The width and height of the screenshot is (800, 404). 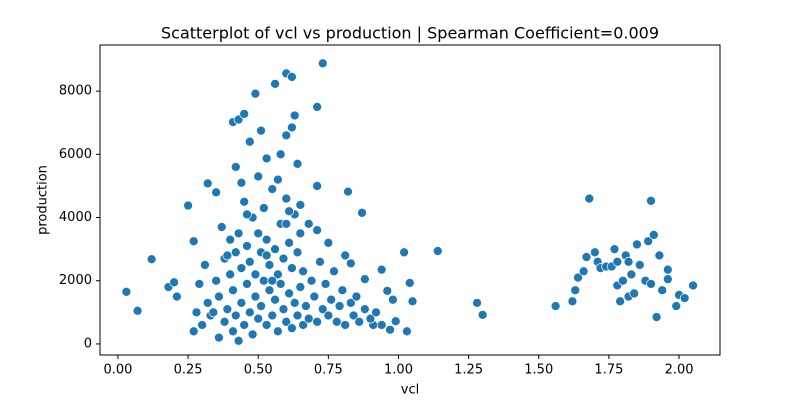 What do you see at coordinates (75, 91) in the screenshot?
I see `y-tick-label: 8000` at bounding box center [75, 91].